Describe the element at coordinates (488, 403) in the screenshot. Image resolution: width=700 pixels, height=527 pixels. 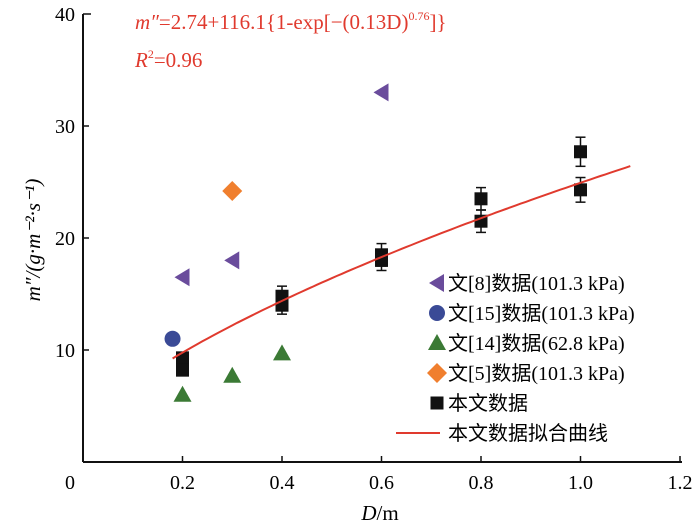
I see `legend-label: 本文数据` at that location.